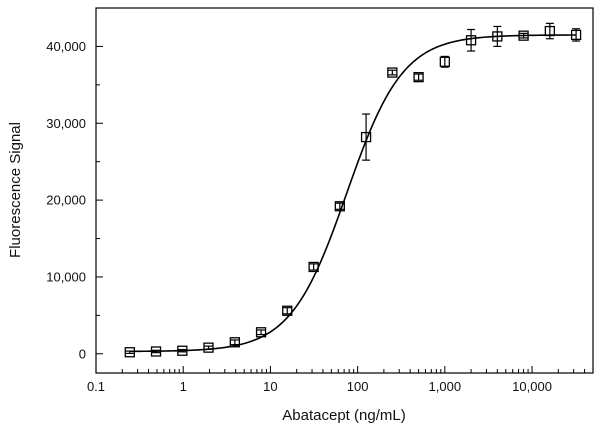  What do you see at coordinates (15, 190) in the screenshot?
I see `y-axis-title: Fluorescence Signal` at bounding box center [15, 190].